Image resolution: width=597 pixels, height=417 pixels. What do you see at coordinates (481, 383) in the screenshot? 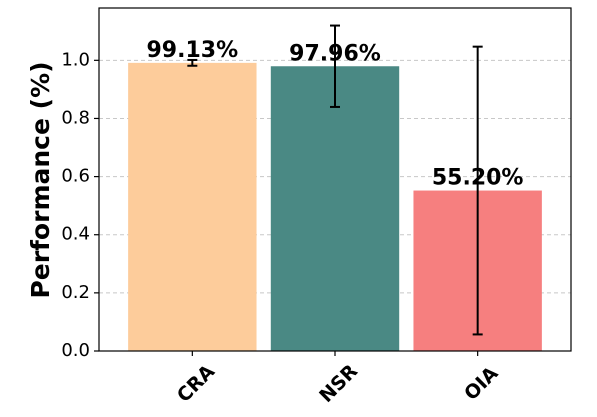
I see `x-tick-label-oia: OIA` at bounding box center [481, 383].